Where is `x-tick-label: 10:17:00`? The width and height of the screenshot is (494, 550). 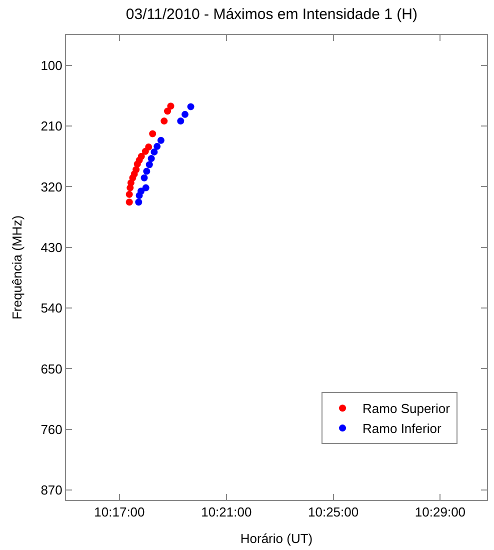
x-tick-label: 10:17:00 is located at coordinates (119, 512).